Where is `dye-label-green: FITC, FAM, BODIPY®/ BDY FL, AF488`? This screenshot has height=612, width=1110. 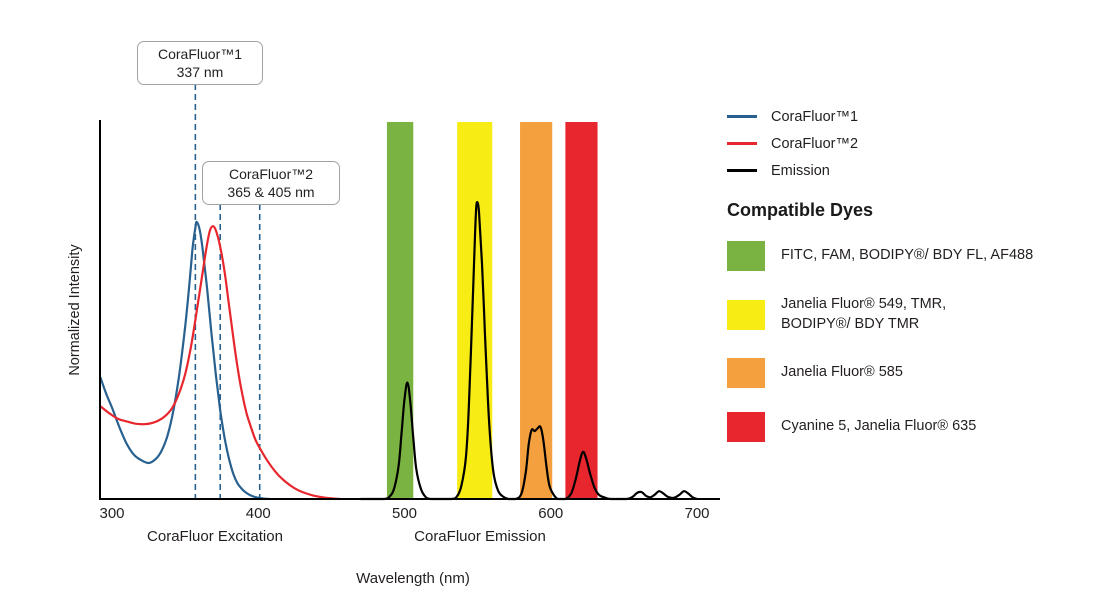
dye-label-green: FITC, FAM, BODIPY®/ BDY FL, AF488 is located at coordinates (907, 255).